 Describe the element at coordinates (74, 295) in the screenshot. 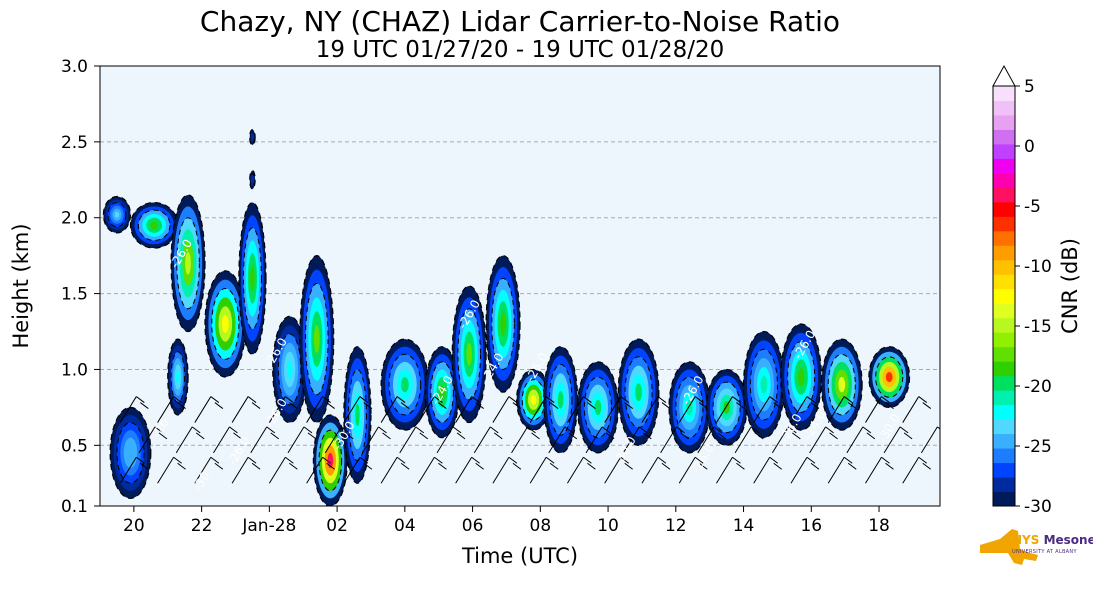

I see `y-tick-label: 1.5` at that location.